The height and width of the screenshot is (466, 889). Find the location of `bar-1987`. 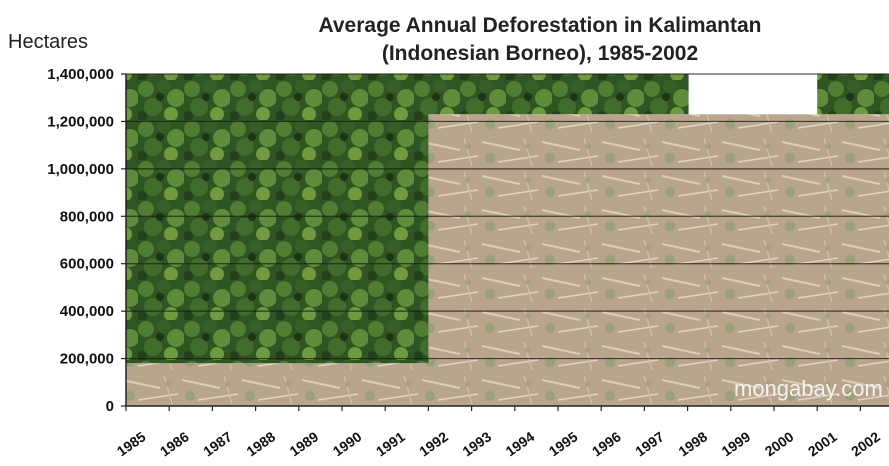

bar-1987 is located at coordinates (234, 384).